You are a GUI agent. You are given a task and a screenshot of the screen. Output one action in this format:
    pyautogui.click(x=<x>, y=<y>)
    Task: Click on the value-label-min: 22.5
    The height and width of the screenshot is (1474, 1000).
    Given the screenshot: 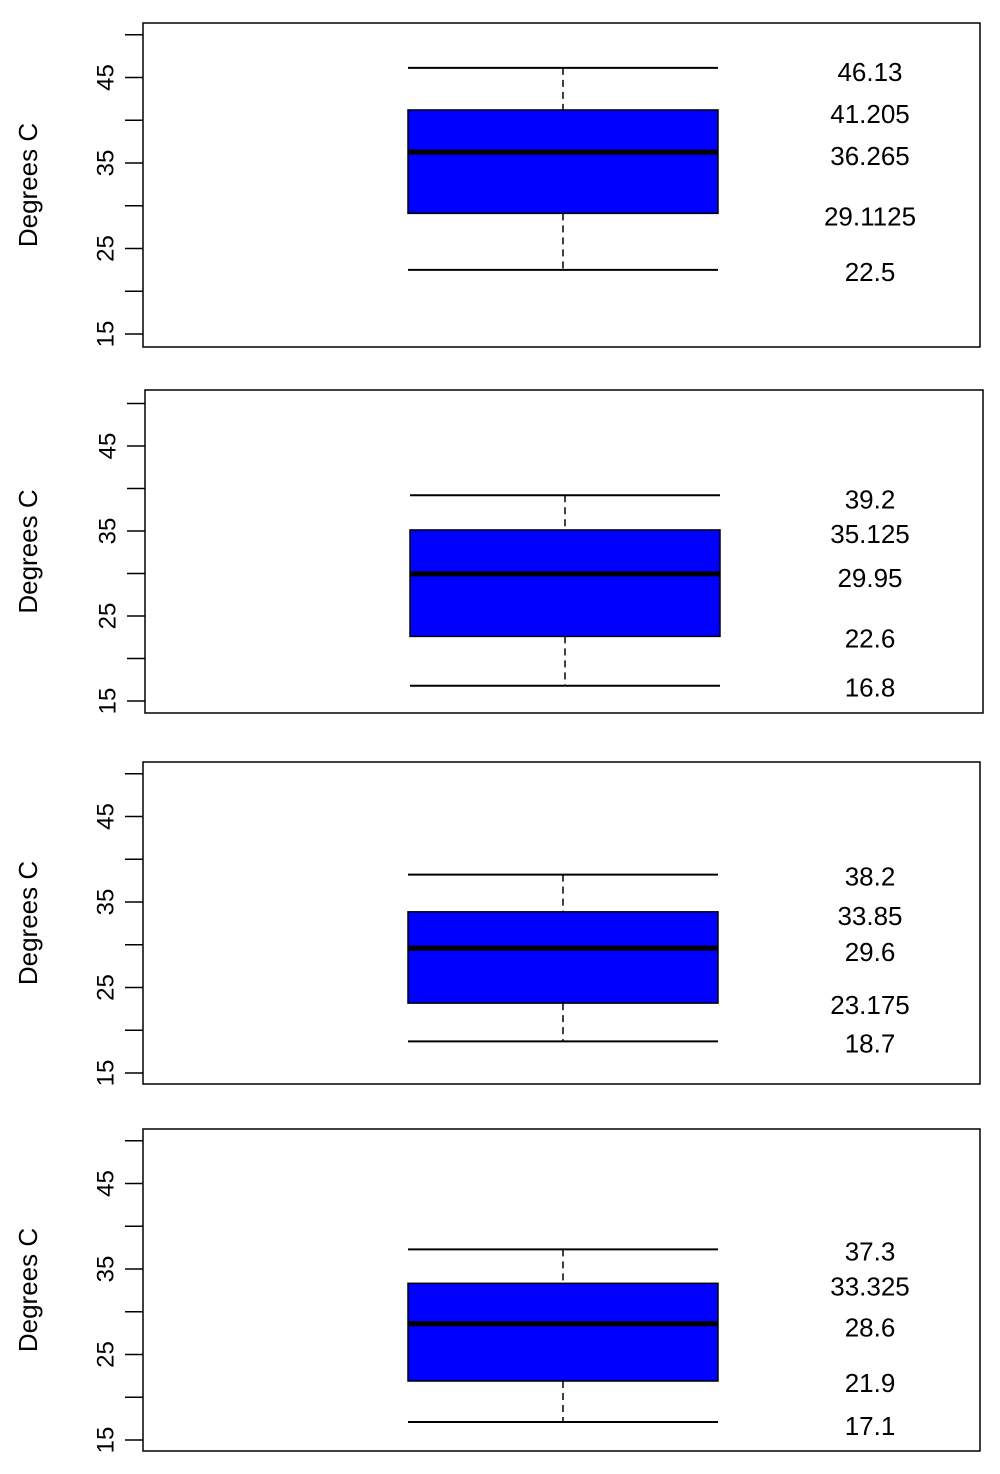 What is the action you would take?
    pyautogui.click(x=870, y=272)
    